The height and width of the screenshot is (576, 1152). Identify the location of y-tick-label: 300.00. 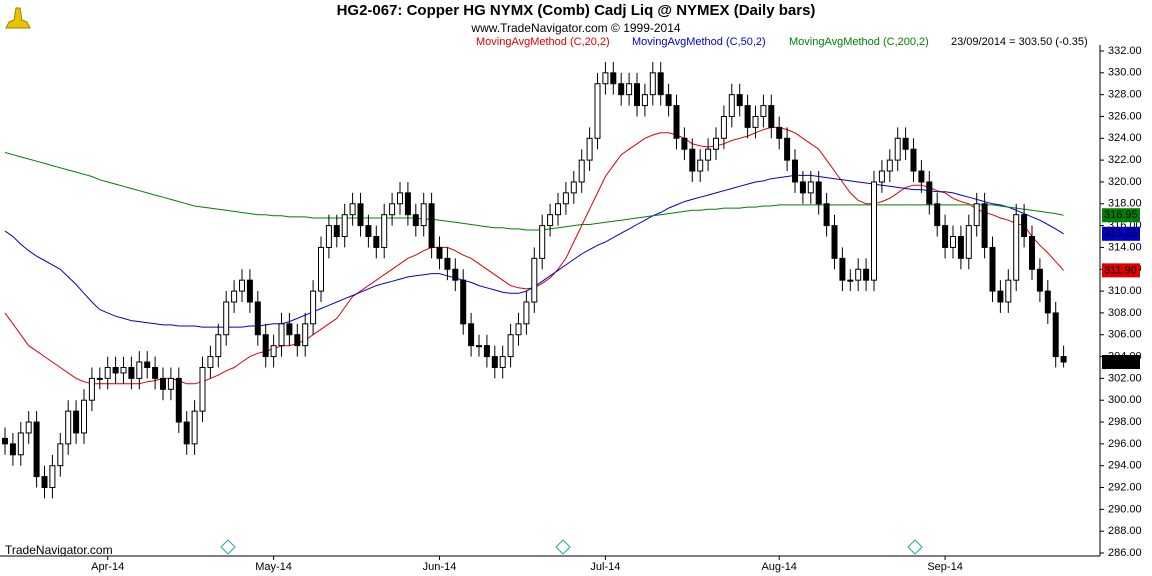
(1125, 400).